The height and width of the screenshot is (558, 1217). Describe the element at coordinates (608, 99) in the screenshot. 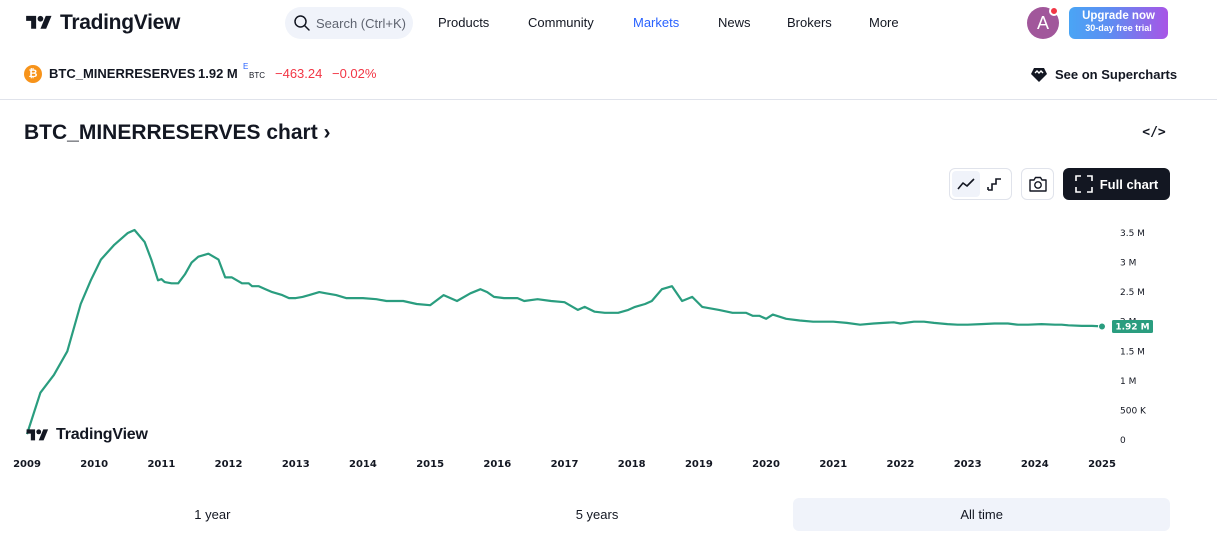

I see `header-divider` at that location.